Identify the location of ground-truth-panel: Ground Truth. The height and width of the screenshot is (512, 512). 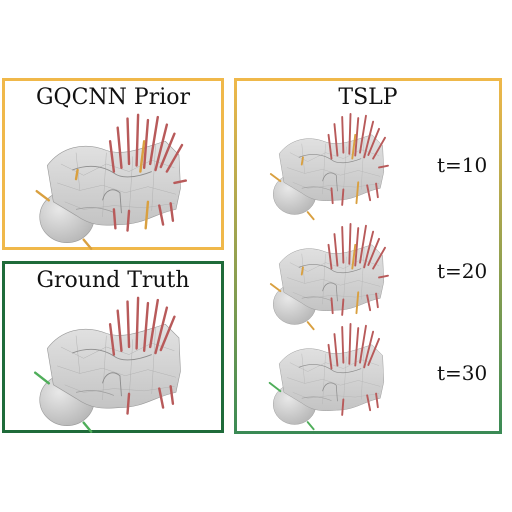
(113, 347).